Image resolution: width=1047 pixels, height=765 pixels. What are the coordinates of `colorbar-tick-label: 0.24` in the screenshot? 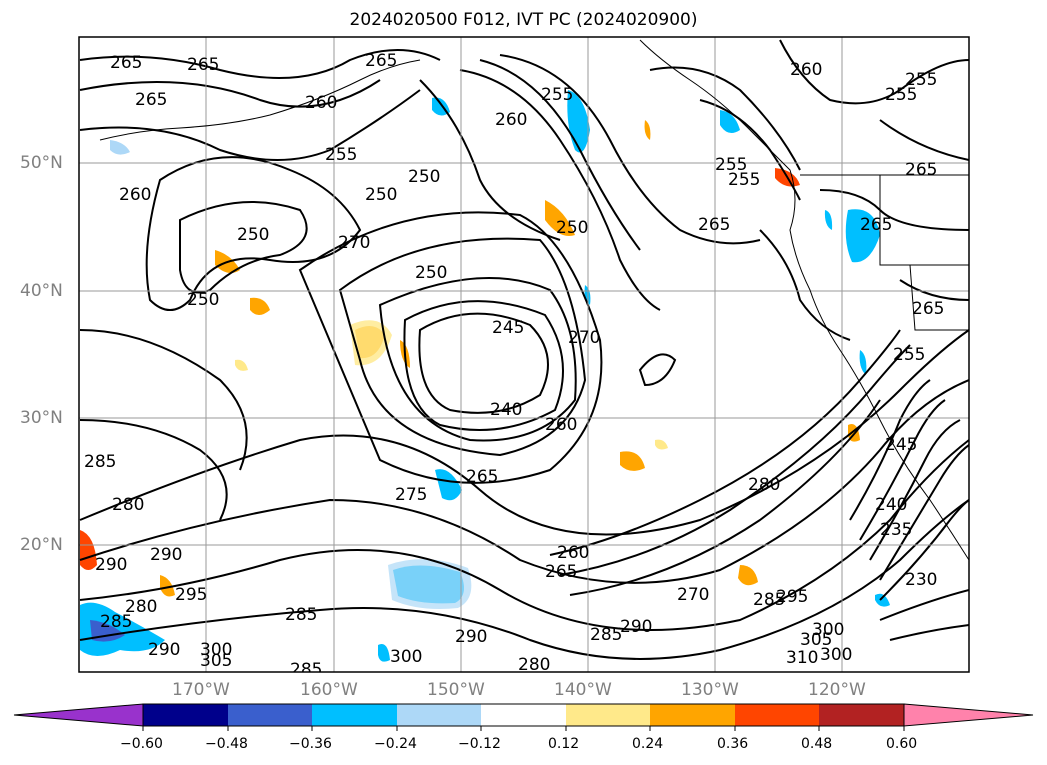 It's located at (648, 744).